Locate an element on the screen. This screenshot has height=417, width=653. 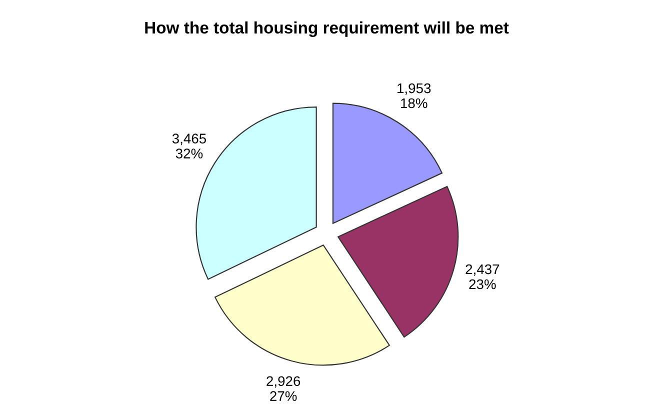
data-label: 1,953 18% is located at coordinates (414, 95).